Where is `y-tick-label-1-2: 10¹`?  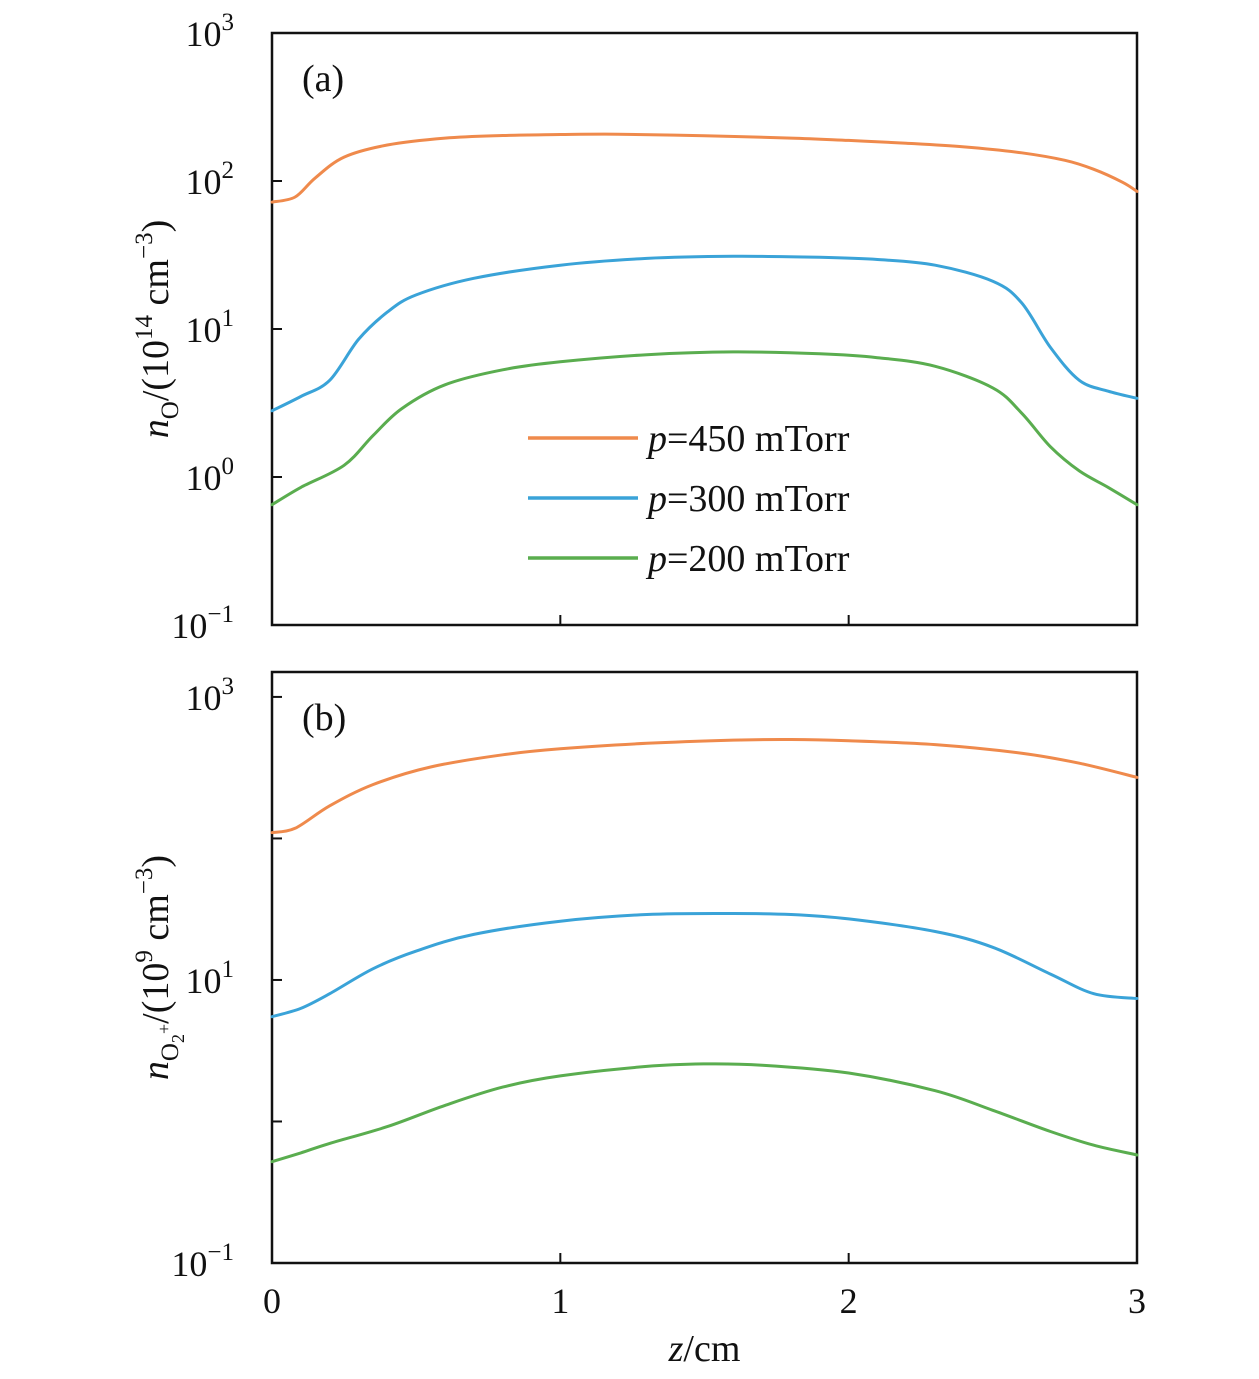 y-tick-label-1-2: 10¹ is located at coordinates (210, 978).